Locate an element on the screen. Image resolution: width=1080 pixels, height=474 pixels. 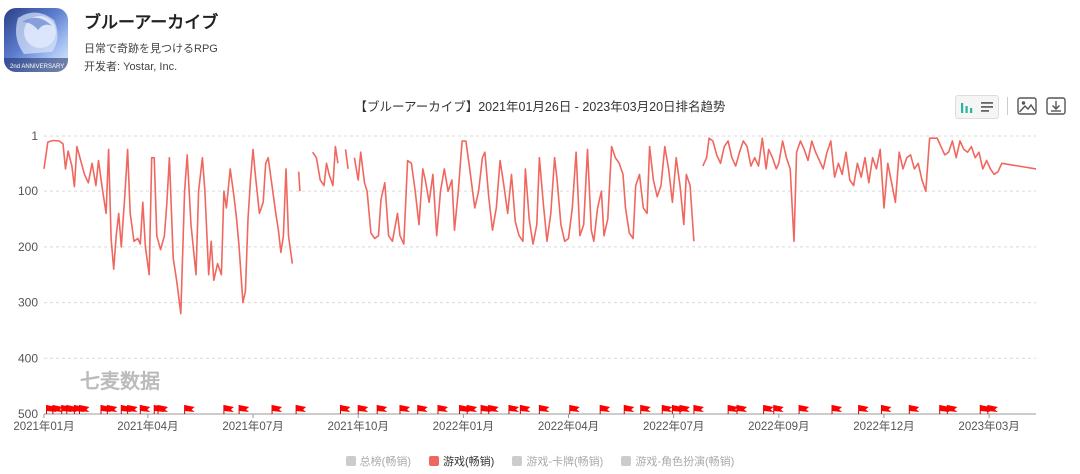
x-tick-label: 2022年12月 is located at coordinates (883, 426).